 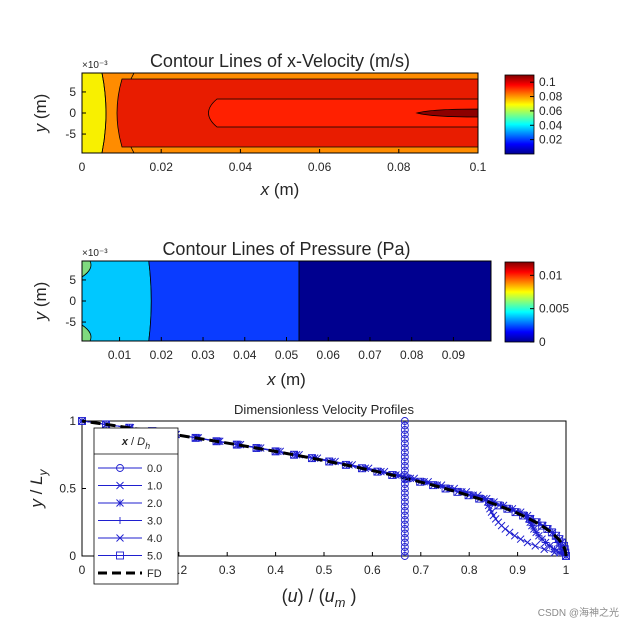 I want to click on colorbar-tick-label: 0.08, so click(x=551, y=97).